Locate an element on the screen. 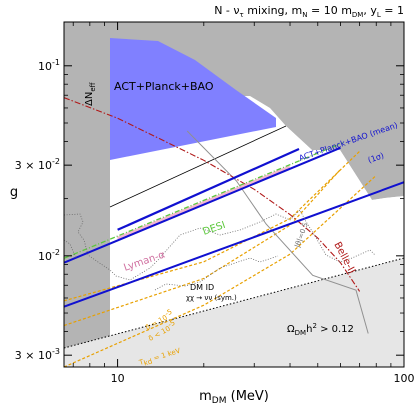  dneff-label: ΔNeff is located at coordinates (90, 94).